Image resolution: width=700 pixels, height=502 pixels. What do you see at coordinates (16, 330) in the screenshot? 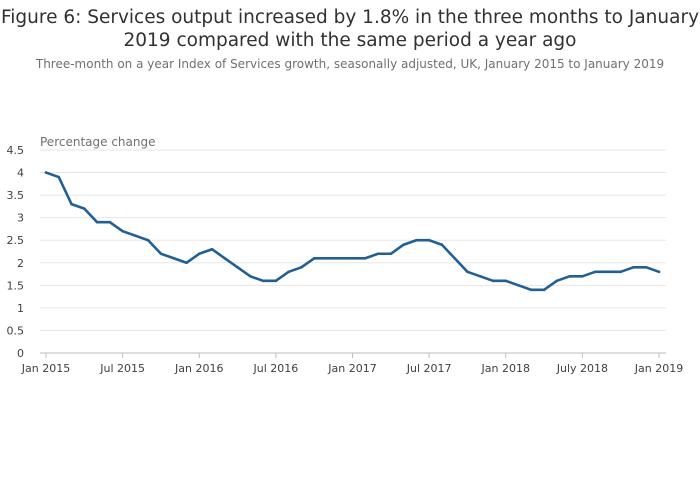
I see `y-tick-label: 0.5` at bounding box center [16, 330].